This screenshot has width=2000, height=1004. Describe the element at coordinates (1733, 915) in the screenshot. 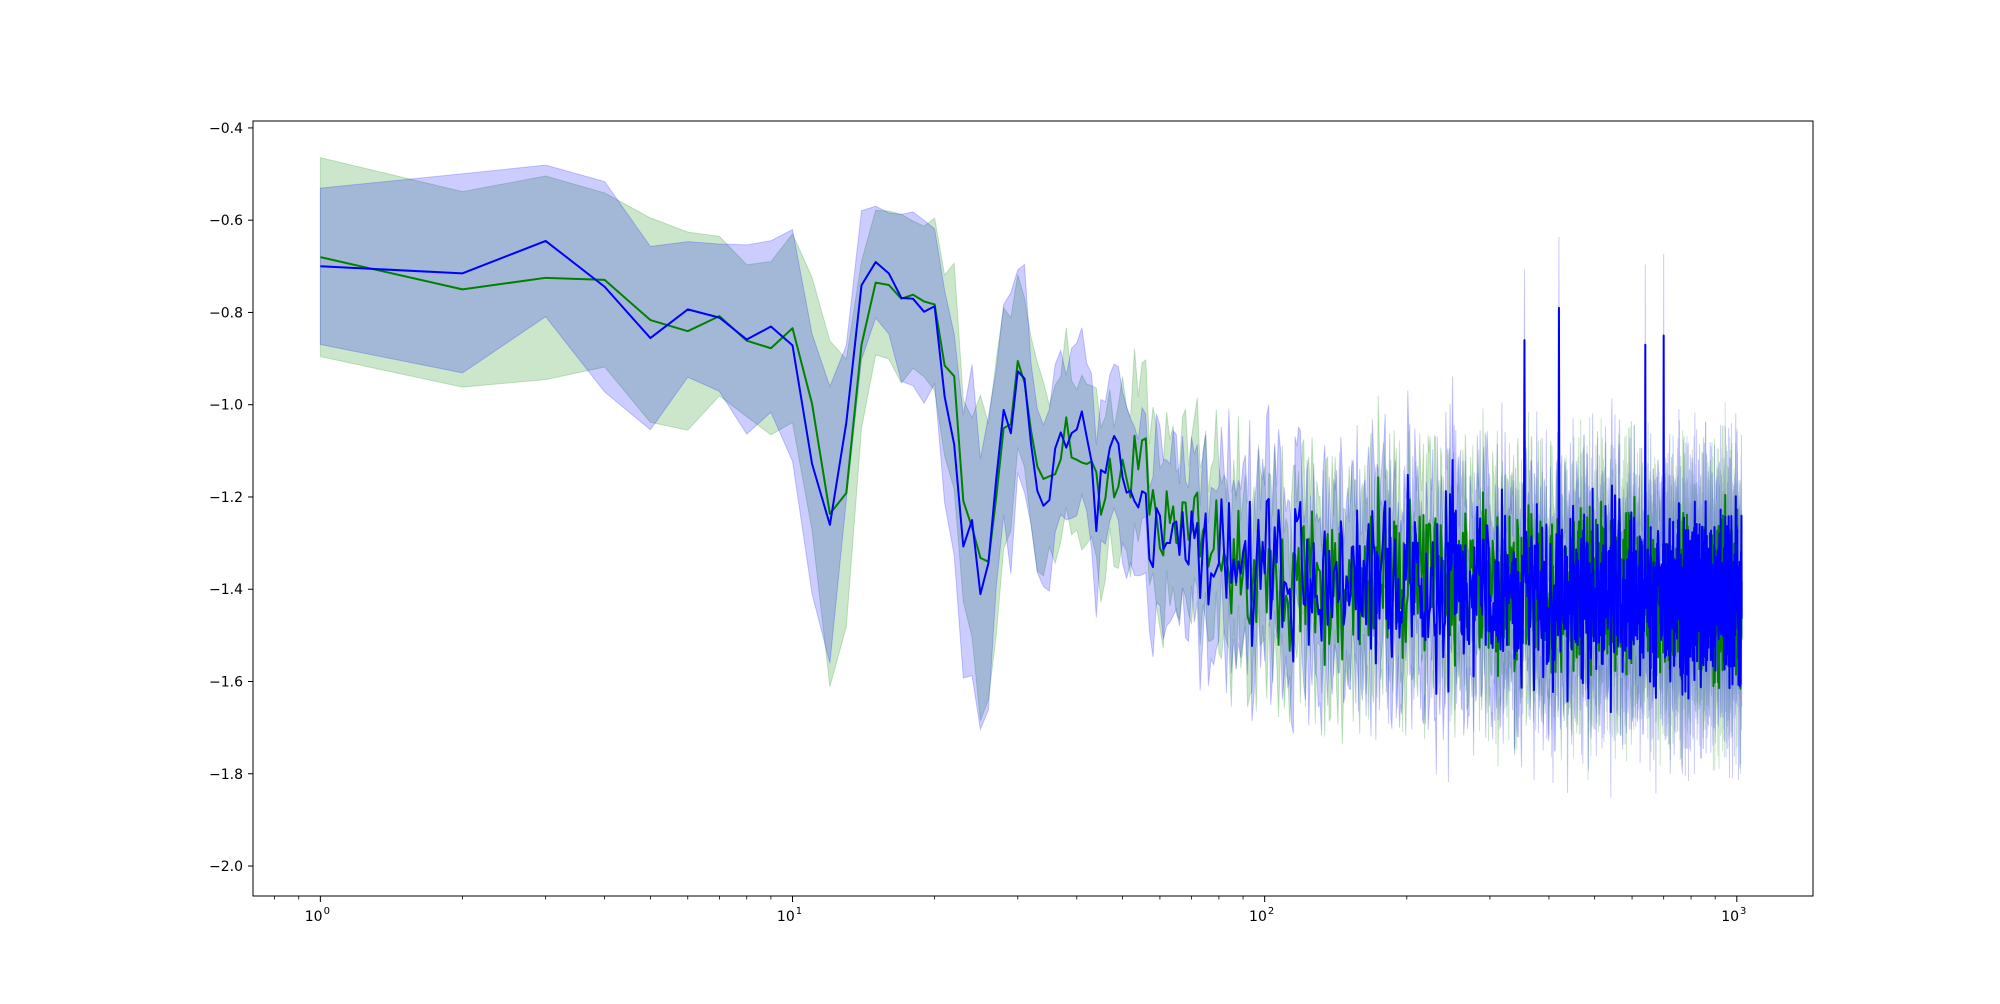

I see `x-tick-label: 10³` at that location.